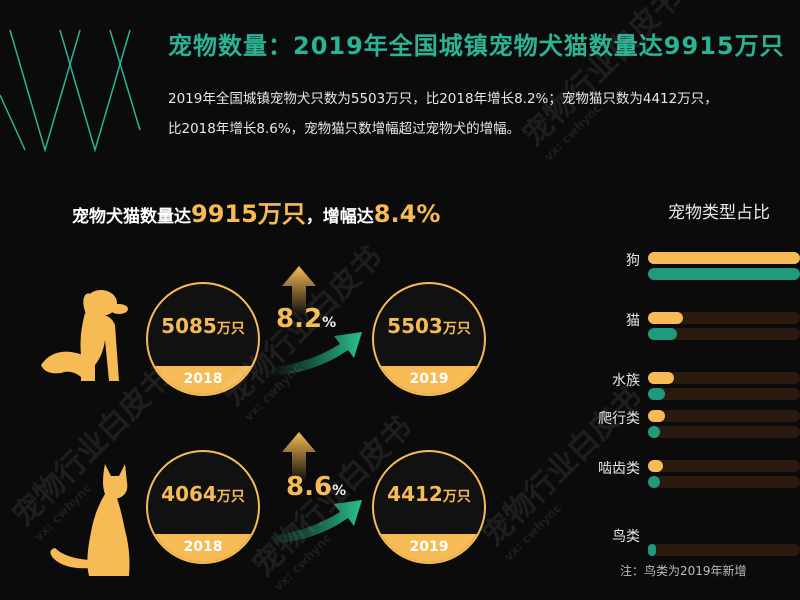  I want to click on category-label: 啮齿类, so click(619, 469).